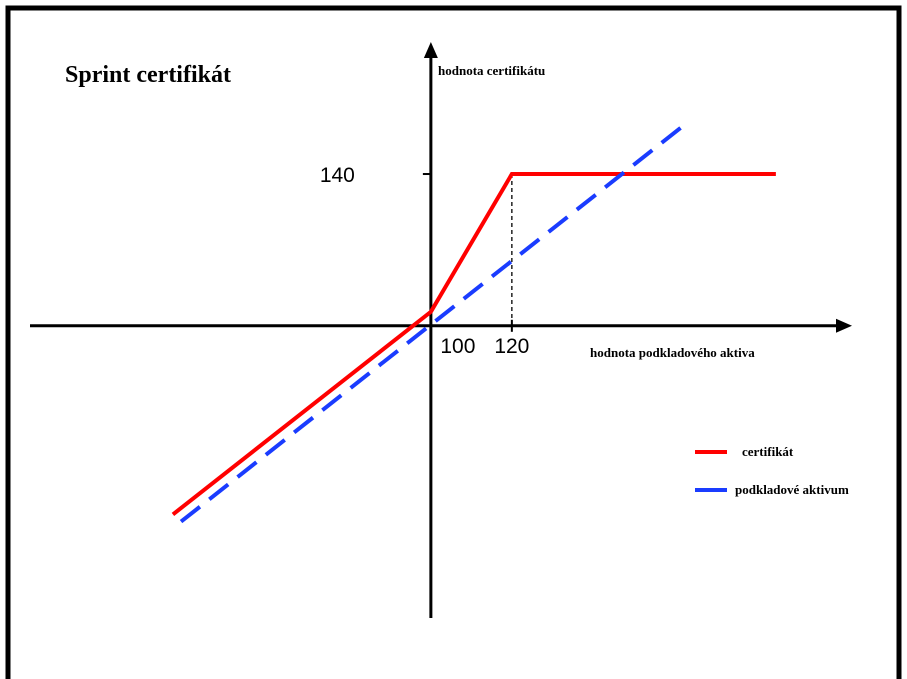 This screenshot has height=679, width=907. What do you see at coordinates (491, 70) in the screenshot?
I see `y-axis-label: hodnota certifikátu` at bounding box center [491, 70].